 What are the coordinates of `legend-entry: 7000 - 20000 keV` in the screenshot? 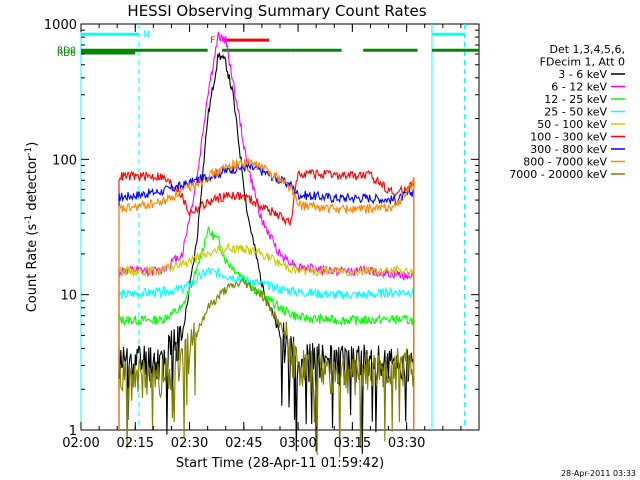 It's located at (558, 174).